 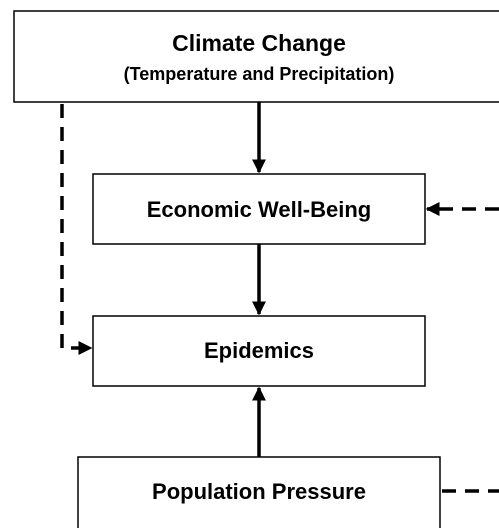 I want to click on epidemics-label: Epidemics, so click(x=259, y=350).